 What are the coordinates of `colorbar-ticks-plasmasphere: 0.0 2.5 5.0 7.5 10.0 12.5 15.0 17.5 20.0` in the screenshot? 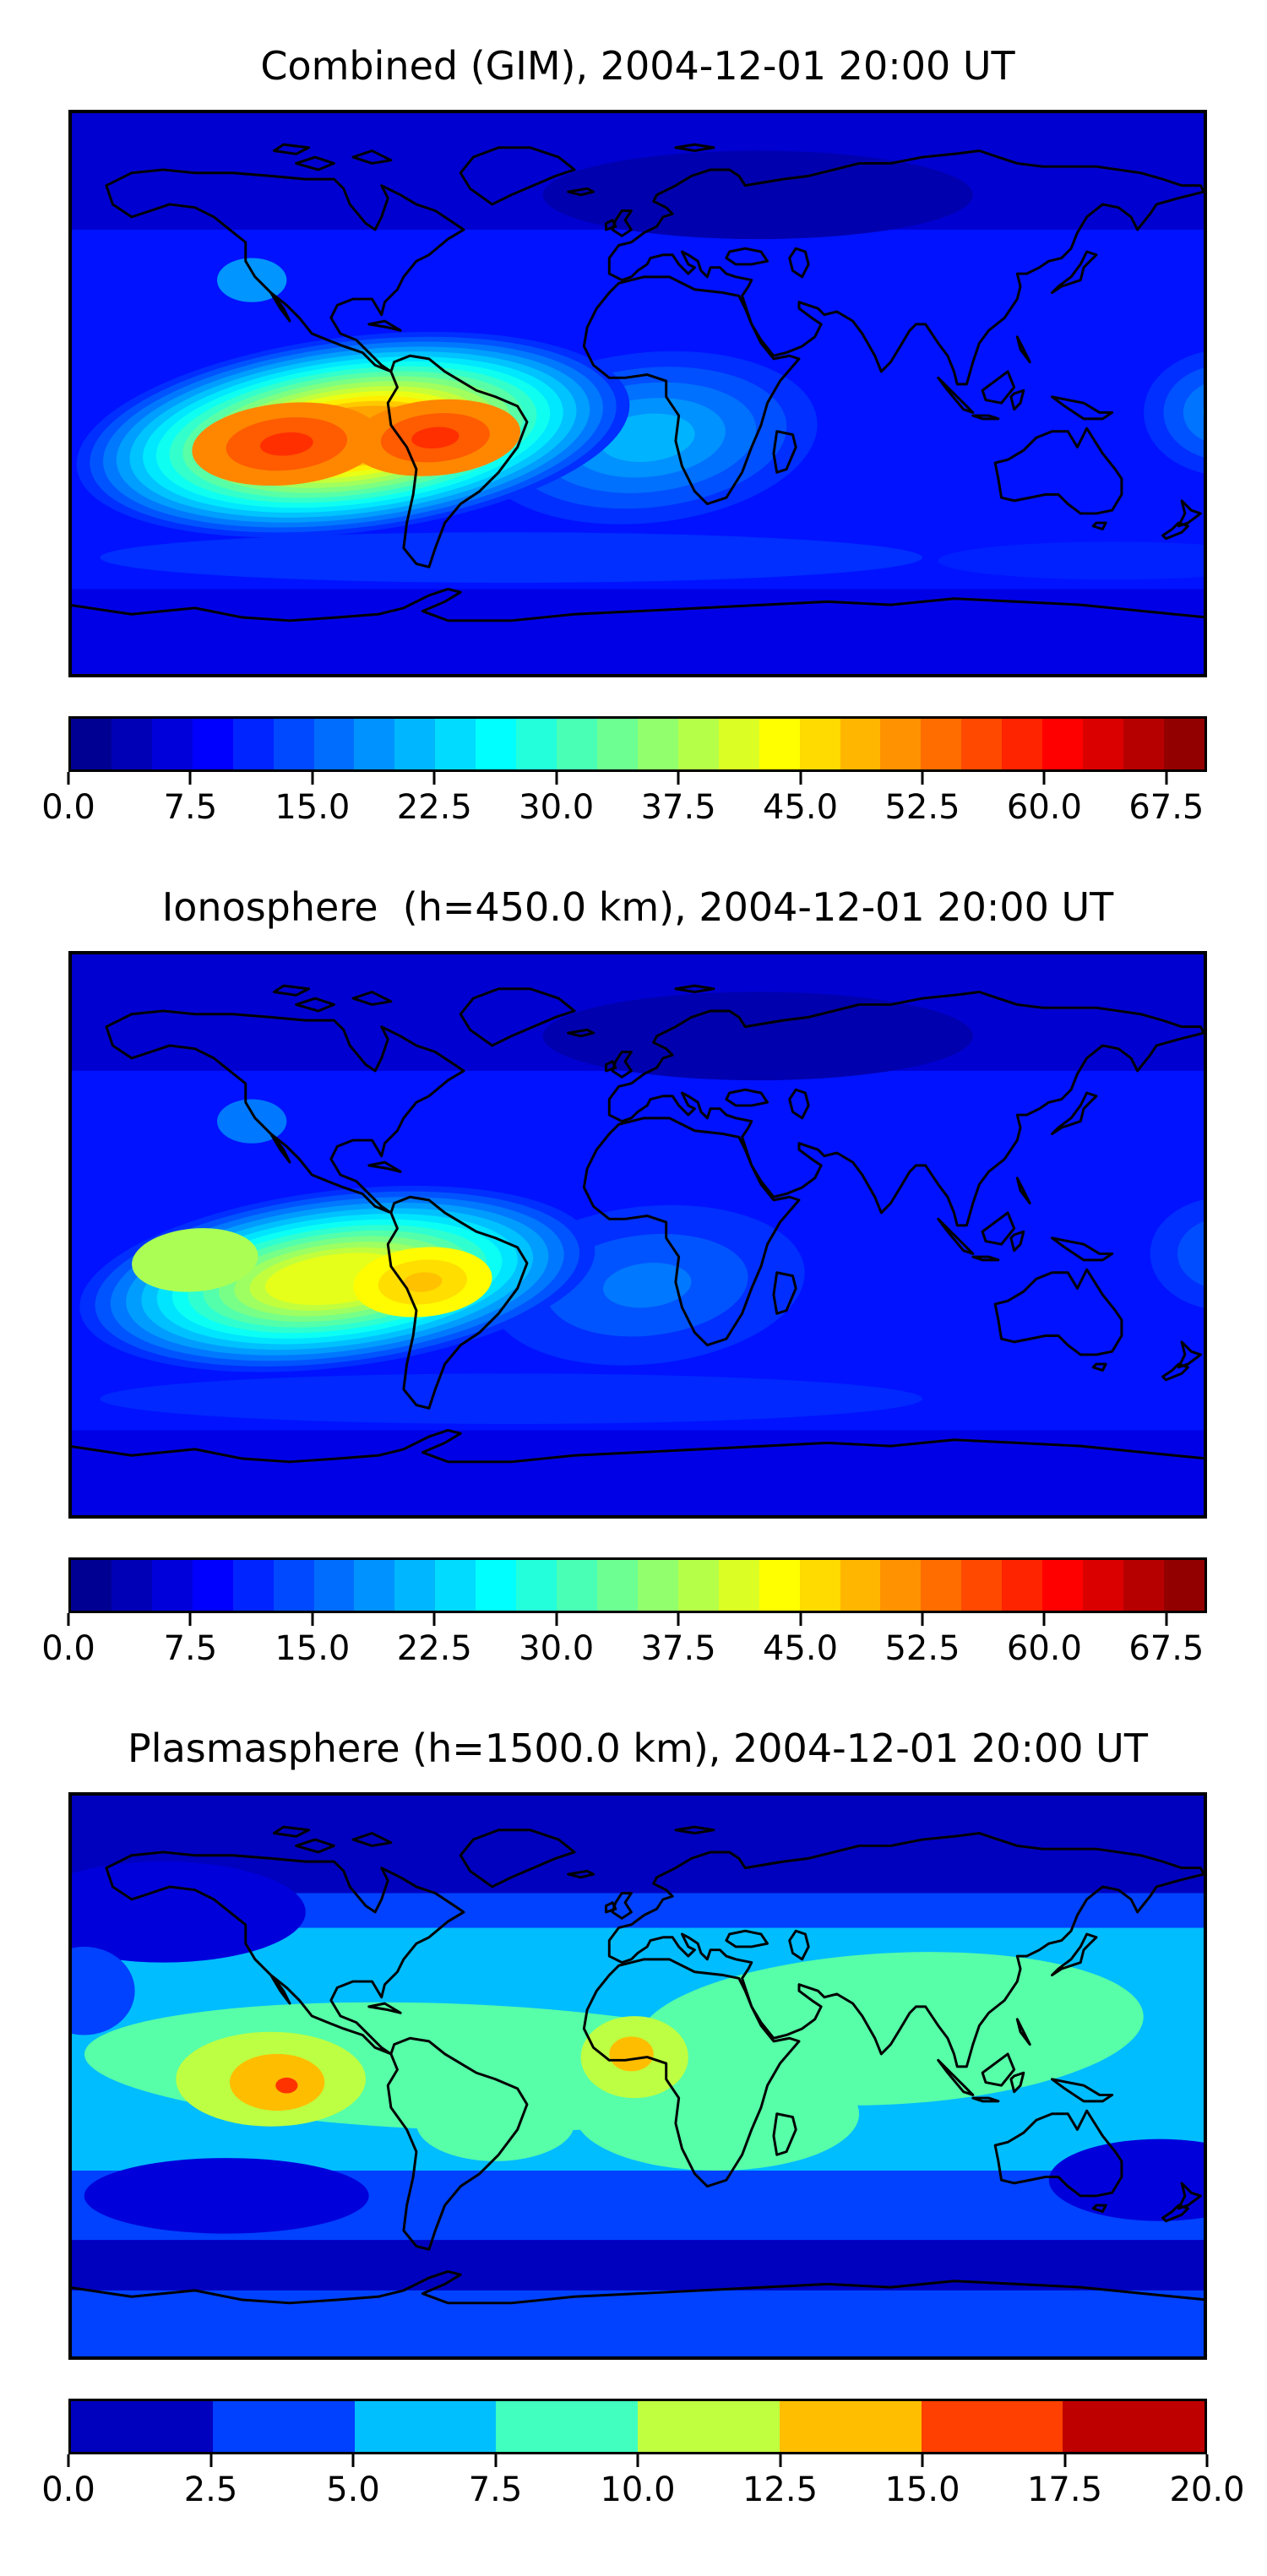 It's located at (643, 2482).